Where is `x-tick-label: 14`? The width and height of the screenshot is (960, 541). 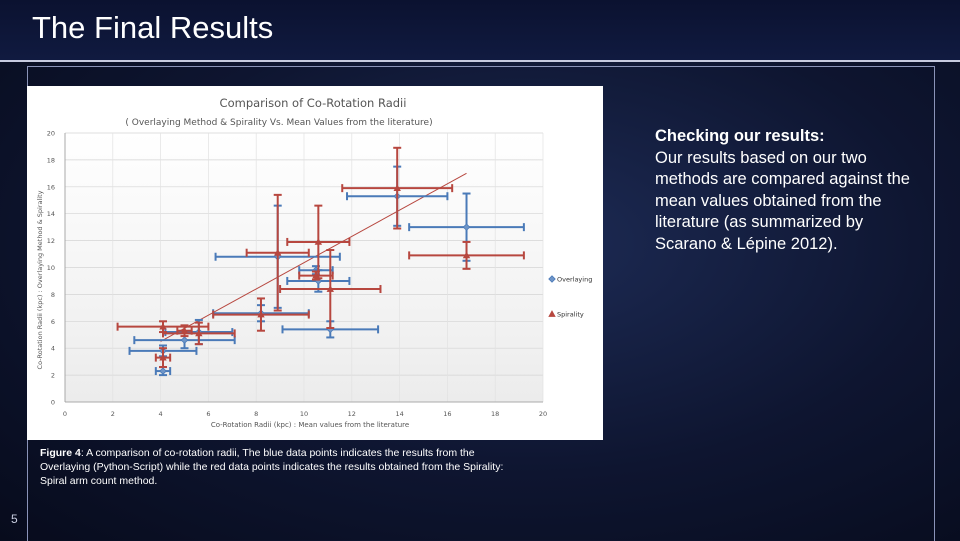
x-tick-label: 14 is located at coordinates (399, 414).